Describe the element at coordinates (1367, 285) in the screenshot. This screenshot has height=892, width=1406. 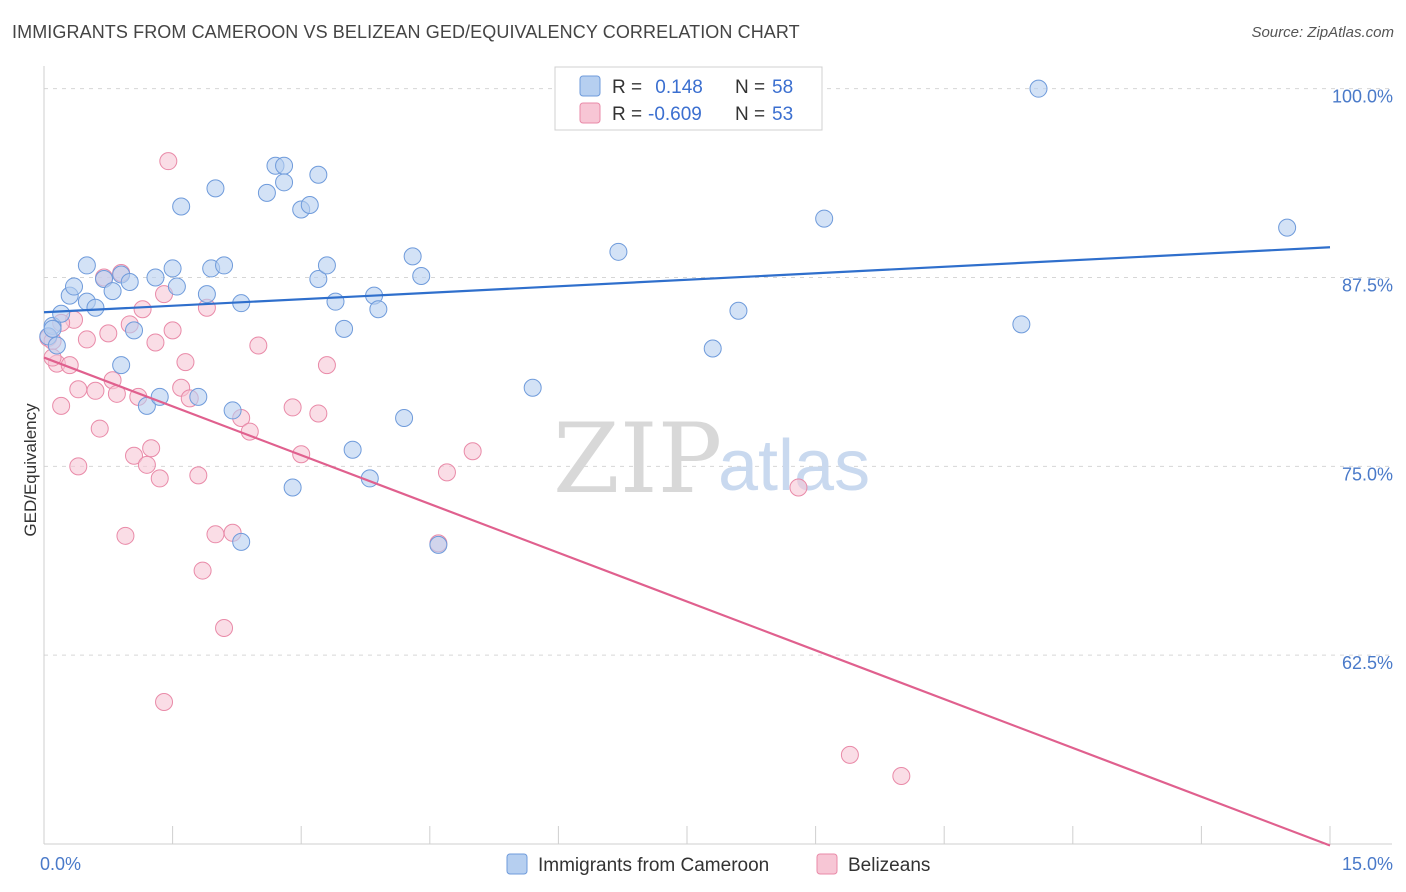
I see `y-tick-label-1: 87.5%` at that location.